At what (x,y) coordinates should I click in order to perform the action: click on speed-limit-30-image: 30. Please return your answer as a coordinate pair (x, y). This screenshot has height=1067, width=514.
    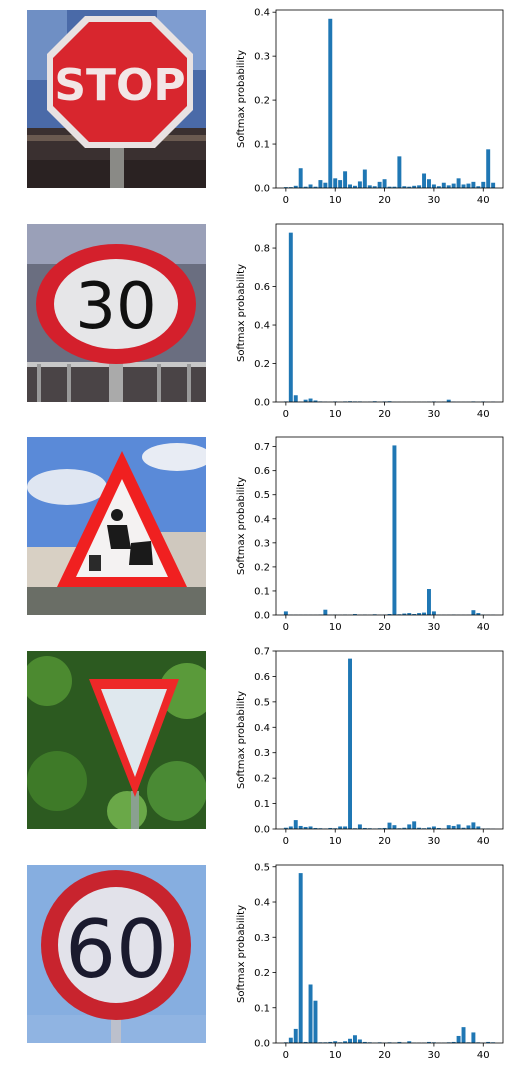
    Looking at the image, I should click on (116, 313).